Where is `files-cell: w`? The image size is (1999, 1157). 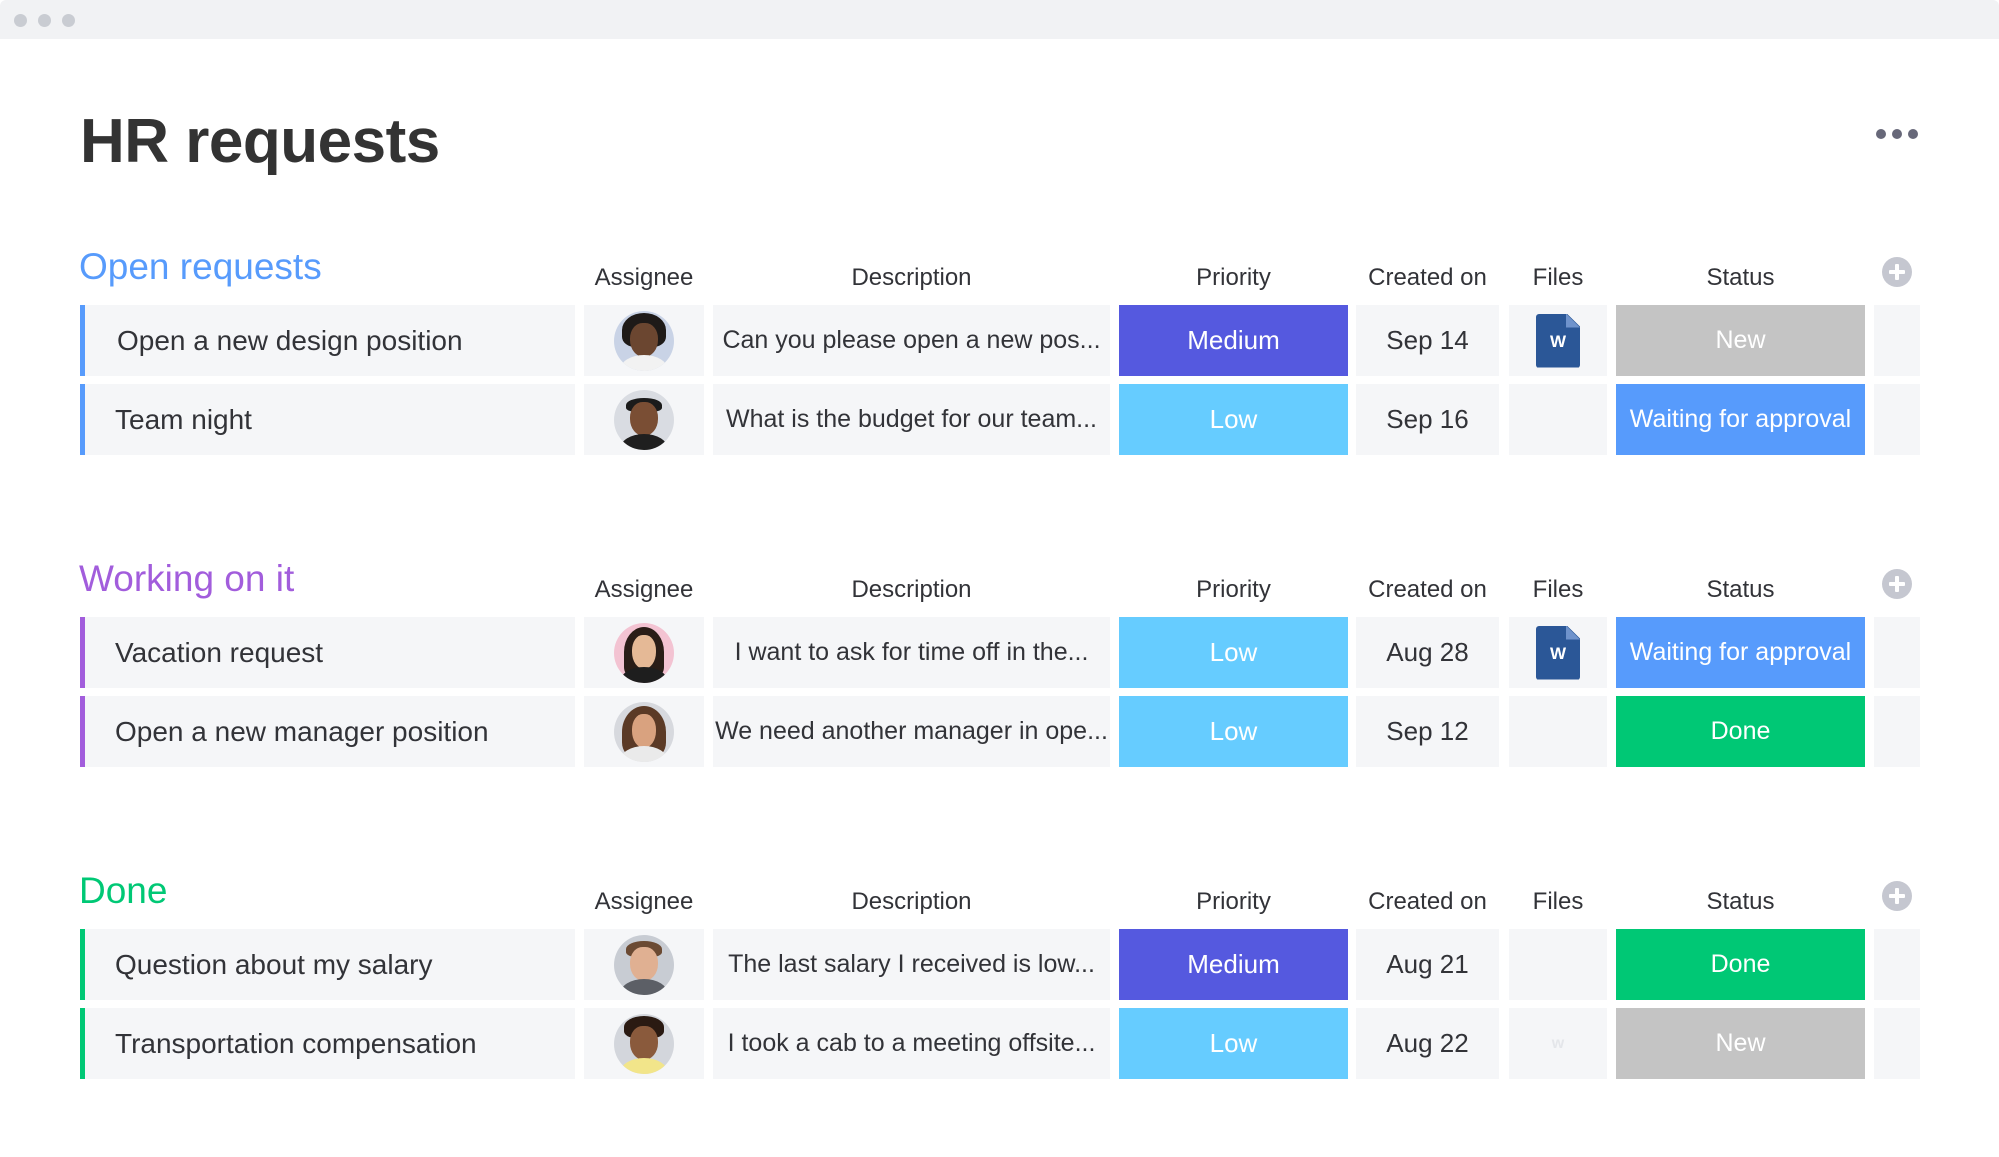
files-cell: w is located at coordinates (1558, 1043).